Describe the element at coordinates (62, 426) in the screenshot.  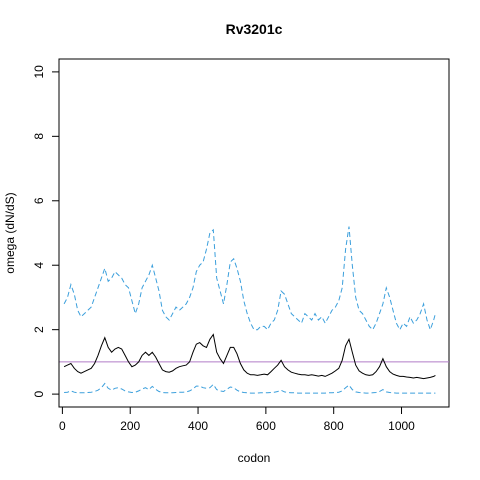
I see `x-tick-label: 0` at that location.